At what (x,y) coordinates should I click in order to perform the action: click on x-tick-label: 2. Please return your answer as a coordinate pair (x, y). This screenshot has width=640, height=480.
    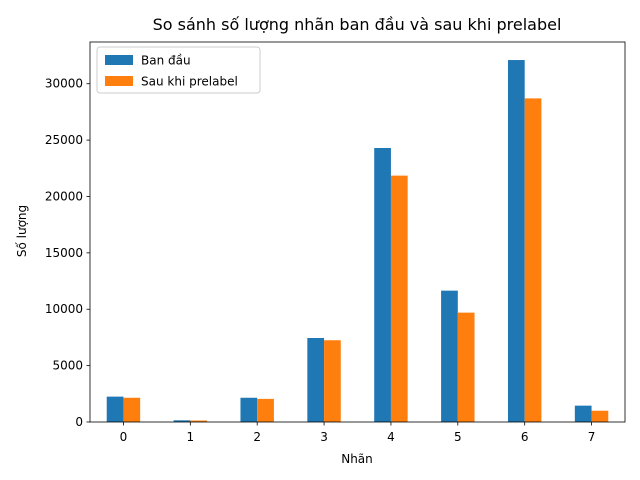
    Looking at the image, I should click on (257, 437).